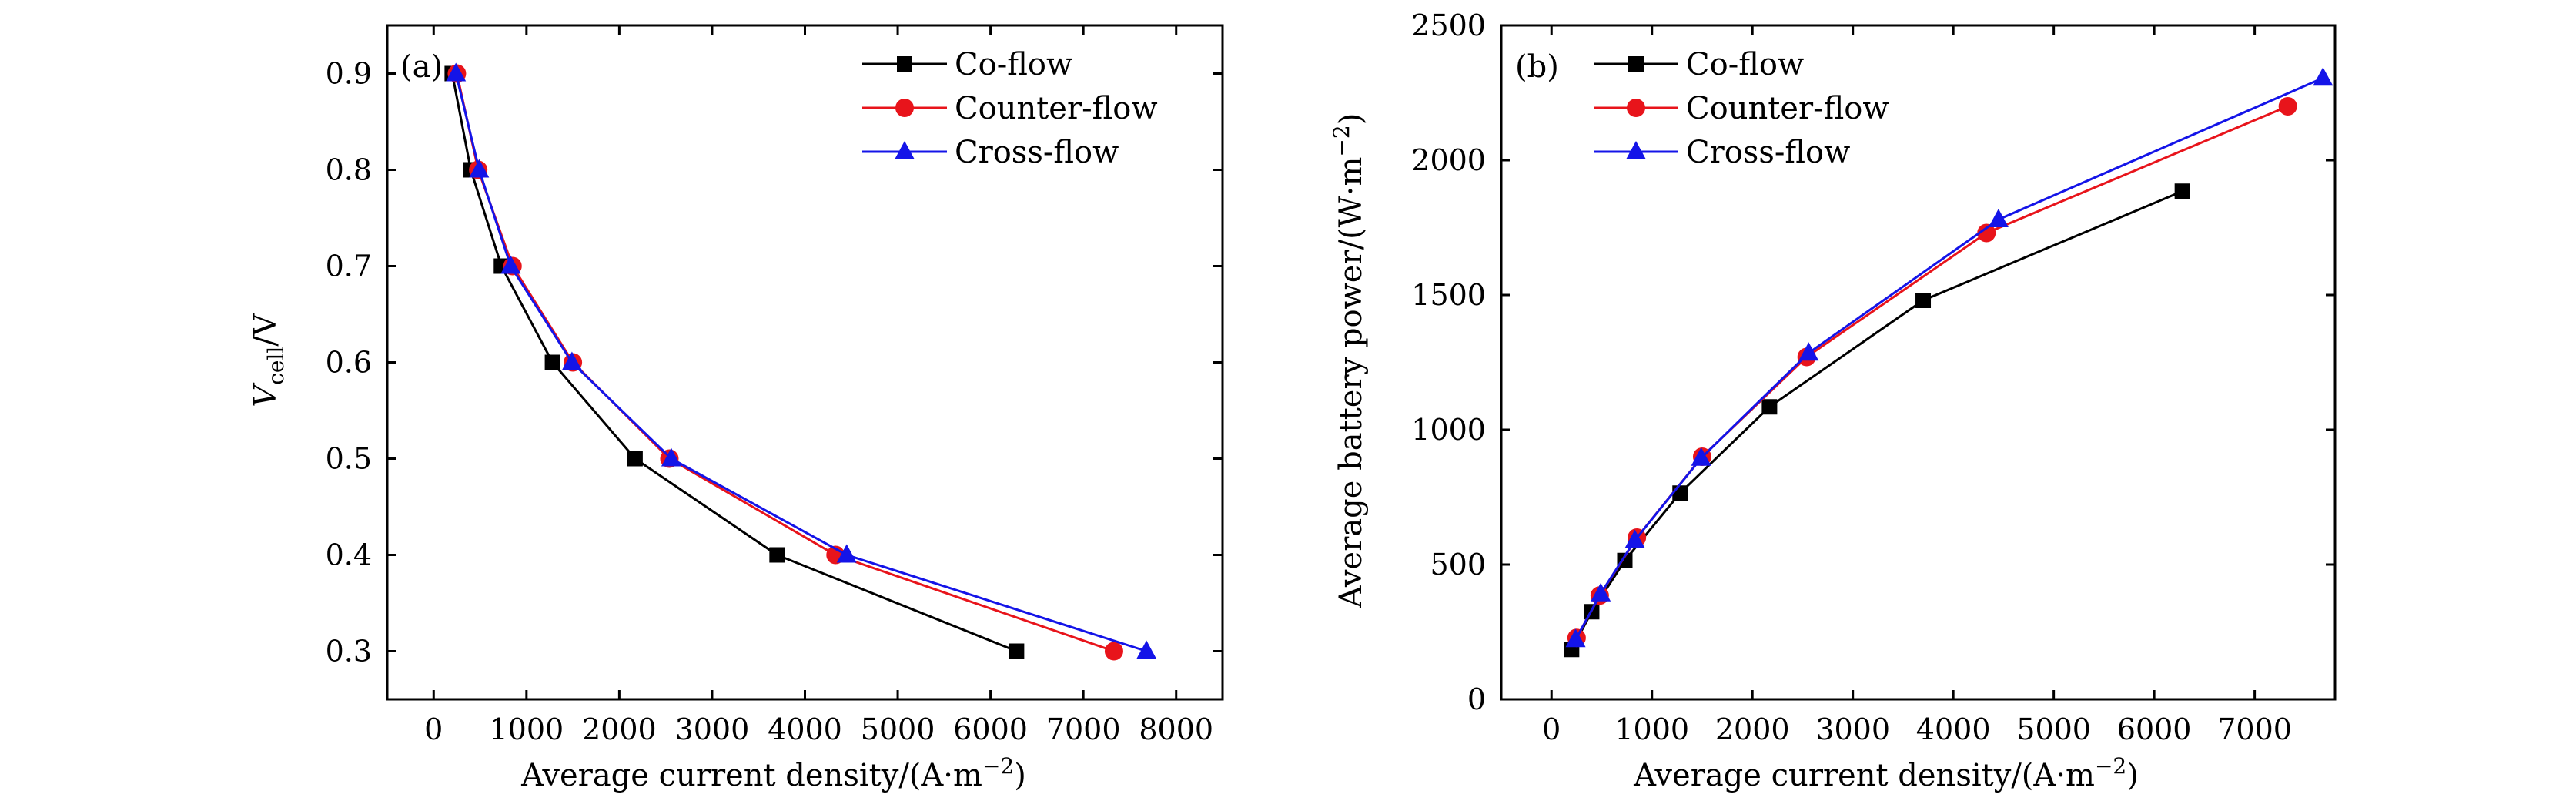 The height and width of the screenshot is (811, 2576). Describe the element at coordinates (526, 729) in the screenshot. I see `chart-a-x-tick-label: 1000` at that location.